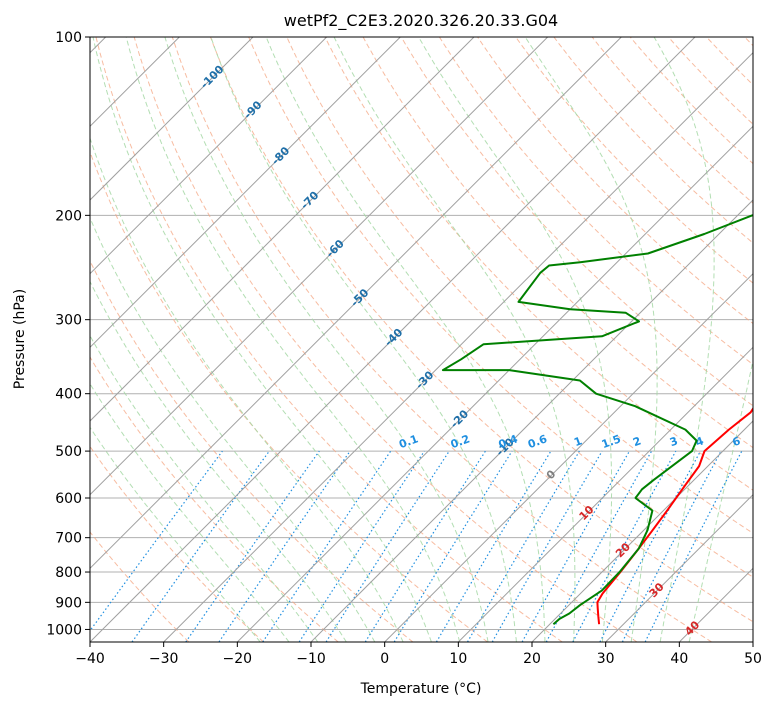 This screenshot has height=708, width=775. What do you see at coordinates (766, 441) in the screenshot?
I see `mixing-ratio-label: 8` at bounding box center [766, 441].